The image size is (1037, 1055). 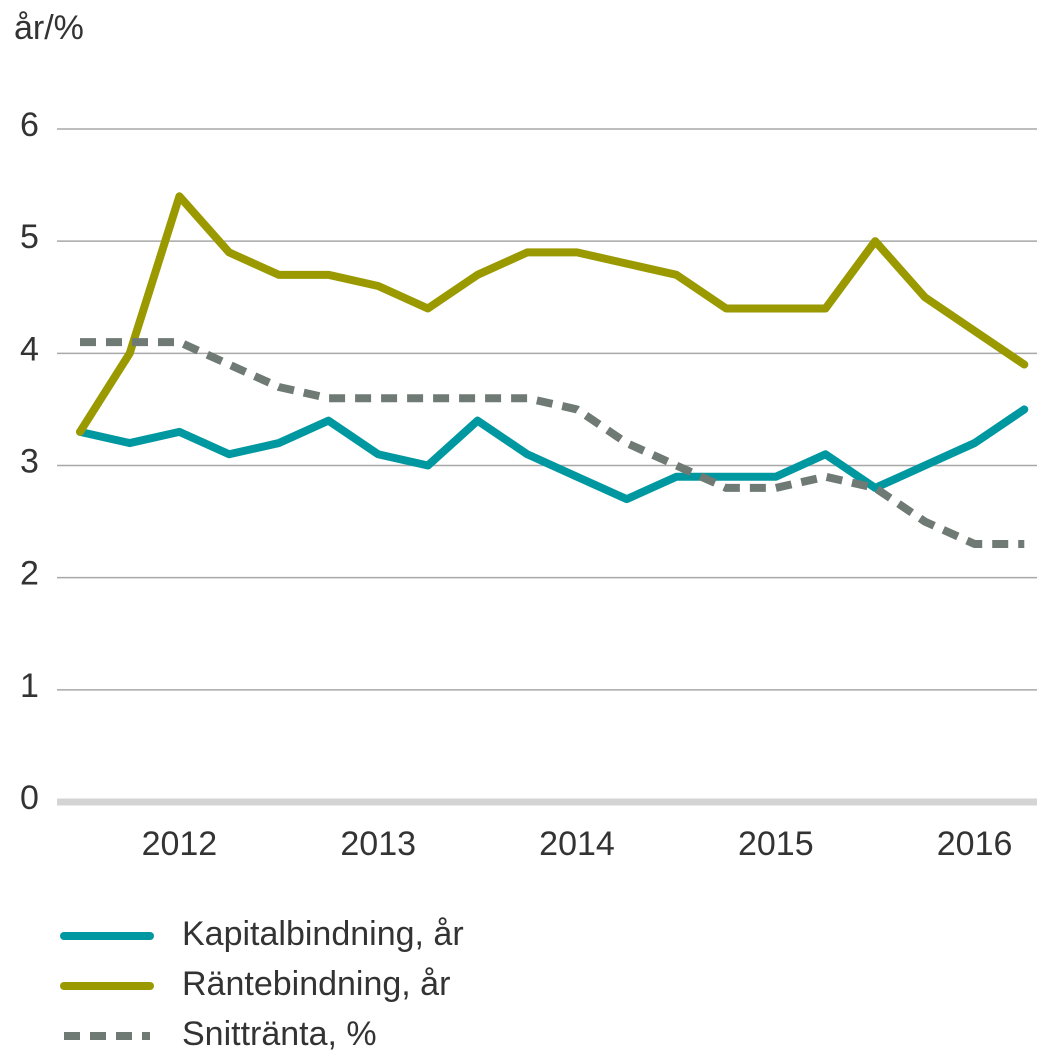 I want to click on legend-label: Snittränta, %, so click(x=279, y=1034).